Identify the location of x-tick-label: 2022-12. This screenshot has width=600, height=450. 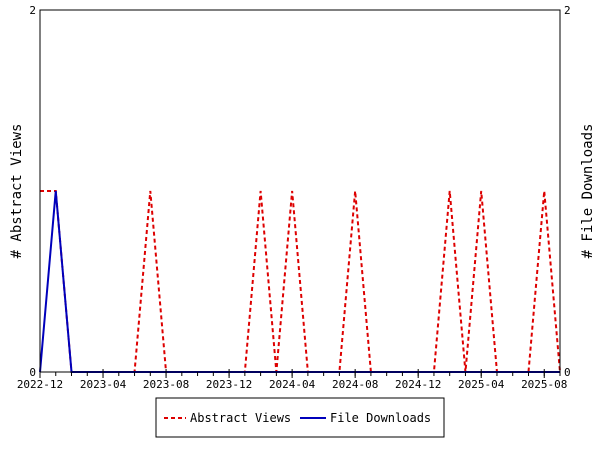
(40, 384).